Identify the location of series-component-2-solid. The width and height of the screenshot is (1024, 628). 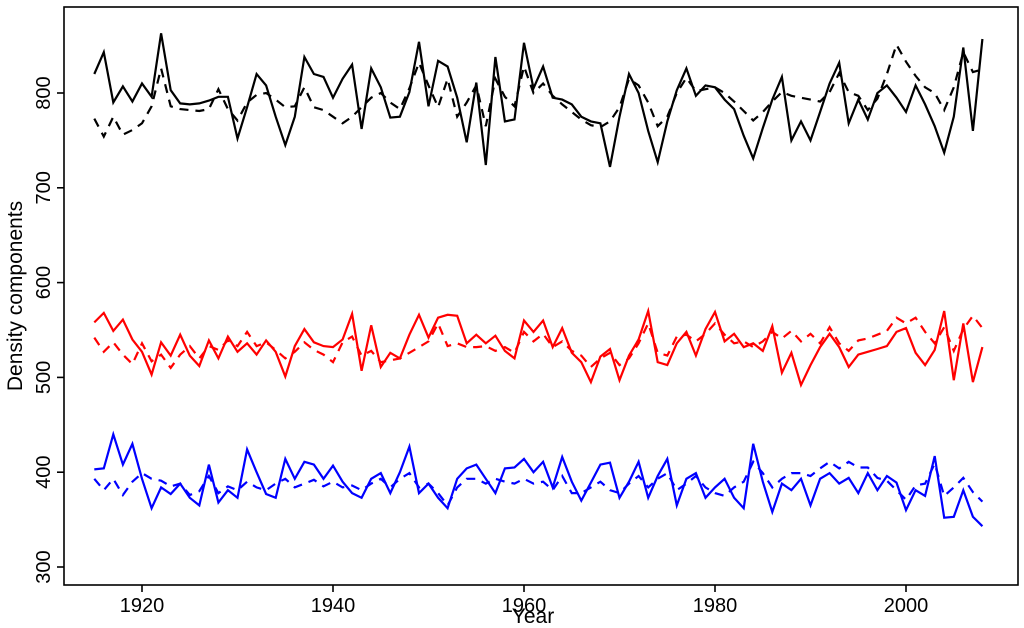
(538, 347).